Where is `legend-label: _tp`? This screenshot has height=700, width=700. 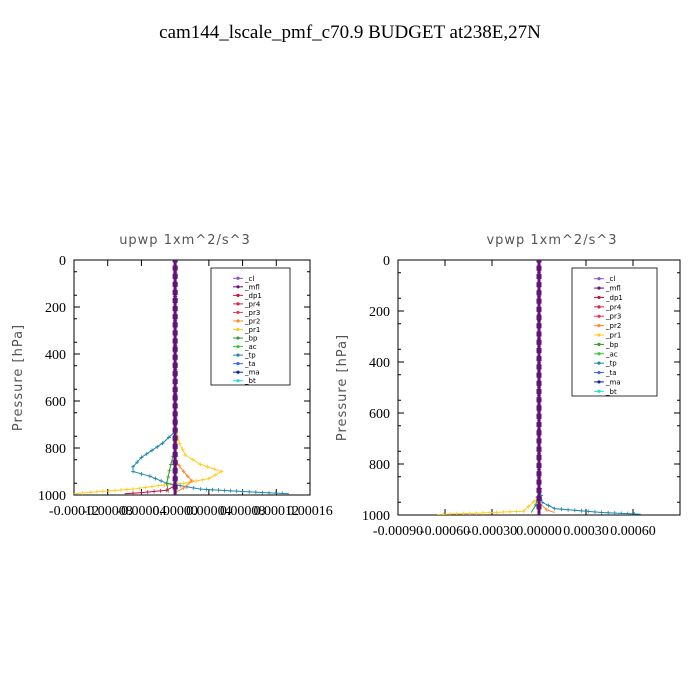
legend-label: _tp is located at coordinates (611, 364).